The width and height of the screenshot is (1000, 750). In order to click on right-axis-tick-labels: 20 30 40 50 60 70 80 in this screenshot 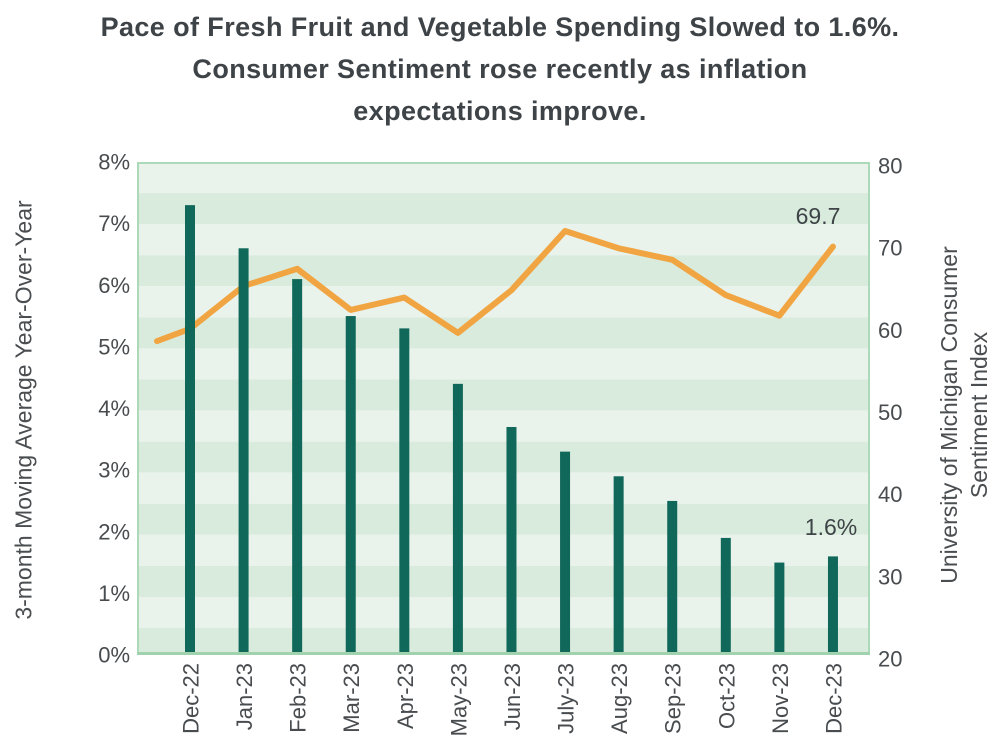, I will do `click(890, 413)`.